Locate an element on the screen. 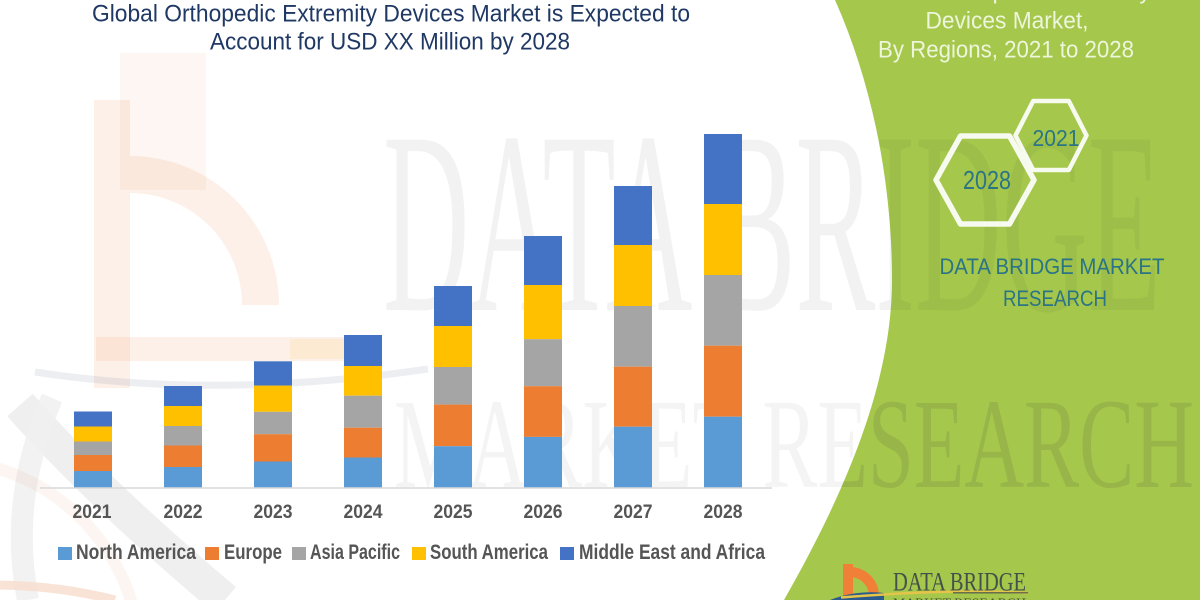  svg-text: 2024 is located at coordinates (363, 512).